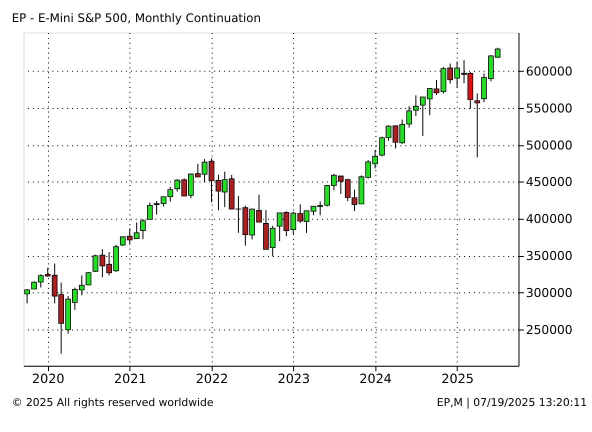  Describe the element at coordinates (549, 182) in the screenshot. I see `y-tick-label: 450000` at that location.